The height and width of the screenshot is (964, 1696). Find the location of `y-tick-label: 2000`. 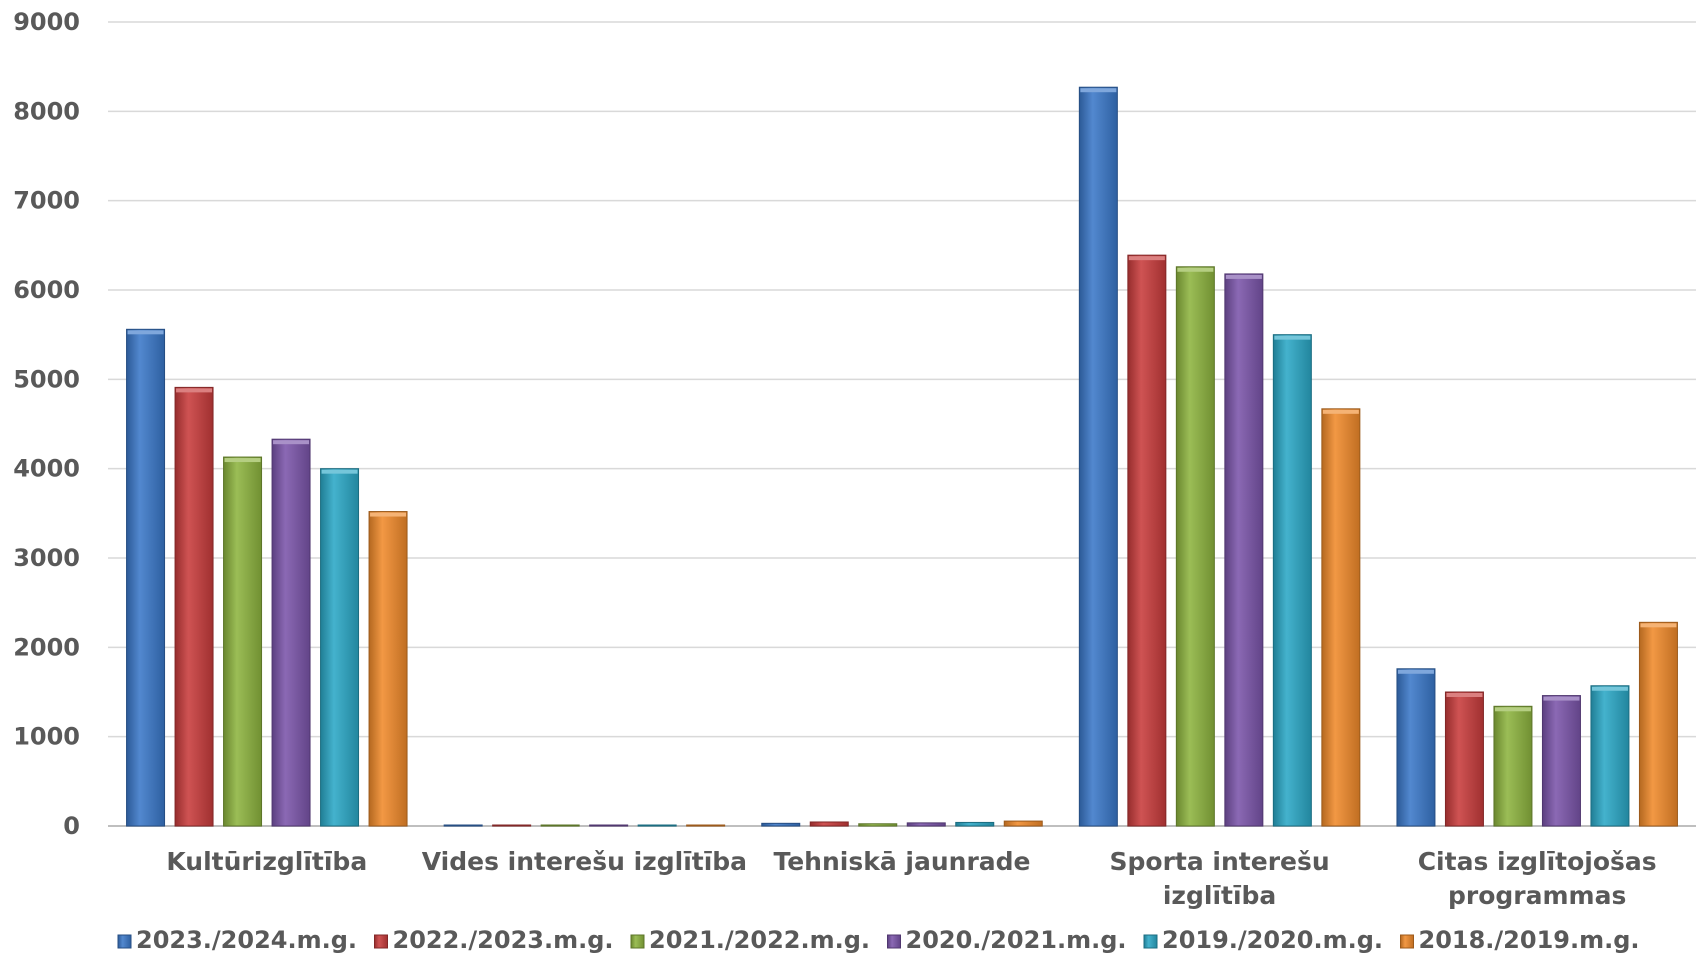

y-tick-label: 2000 is located at coordinates (46, 647).